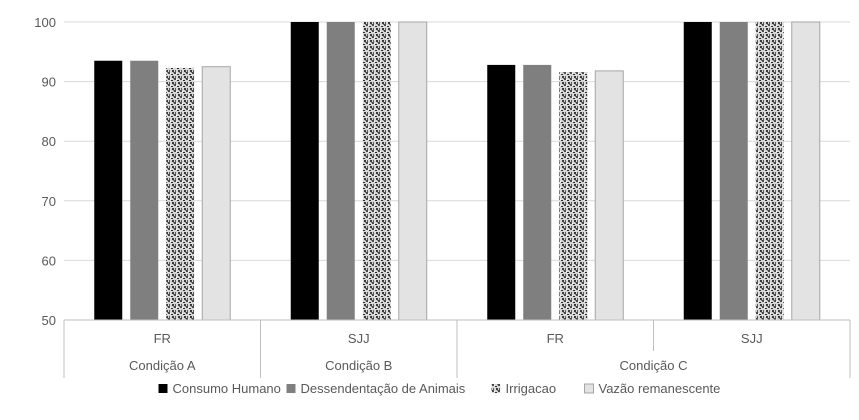 The height and width of the screenshot is (420, 859). What do you see at coordinates (49, 320) in the screenshot?
I see `y-tick-label: 50` at bounding box center [49, 320].